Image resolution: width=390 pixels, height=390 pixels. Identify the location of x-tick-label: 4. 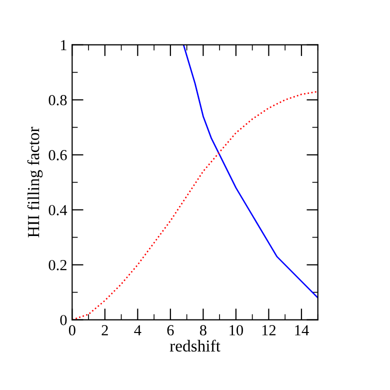
(138, 330).